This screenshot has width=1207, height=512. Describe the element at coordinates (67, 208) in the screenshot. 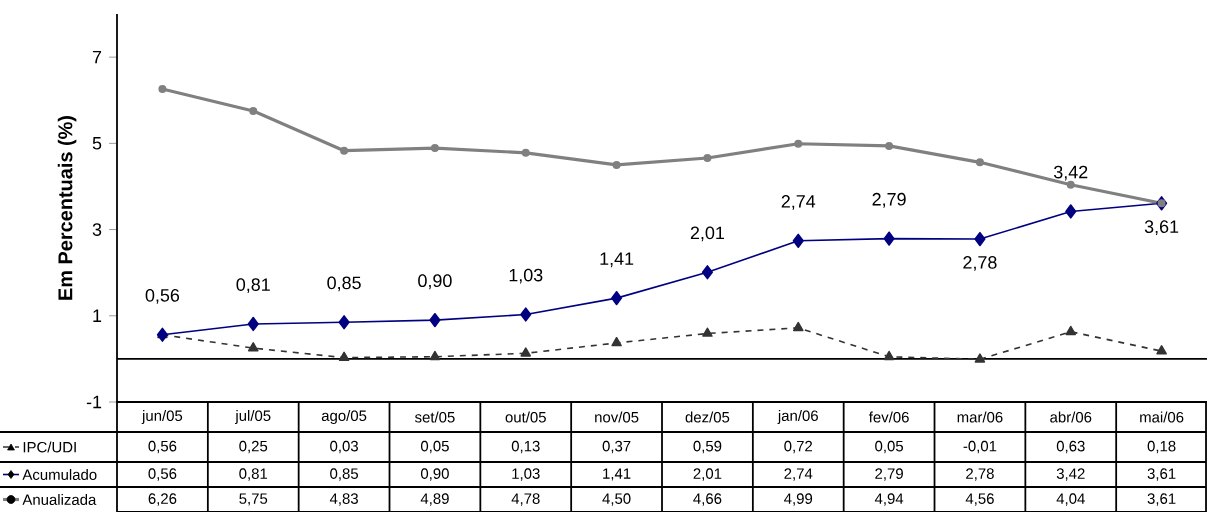

I see `y-axis-title: Em Percentuais (%)` at that location.